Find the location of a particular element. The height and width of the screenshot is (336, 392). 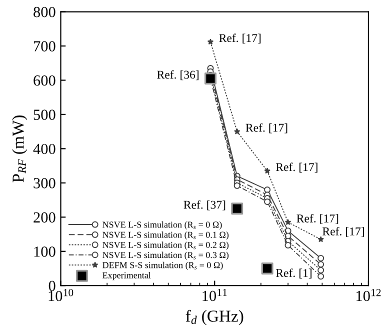

annotation: Ref. [1] is located at coordinates (294, 273).